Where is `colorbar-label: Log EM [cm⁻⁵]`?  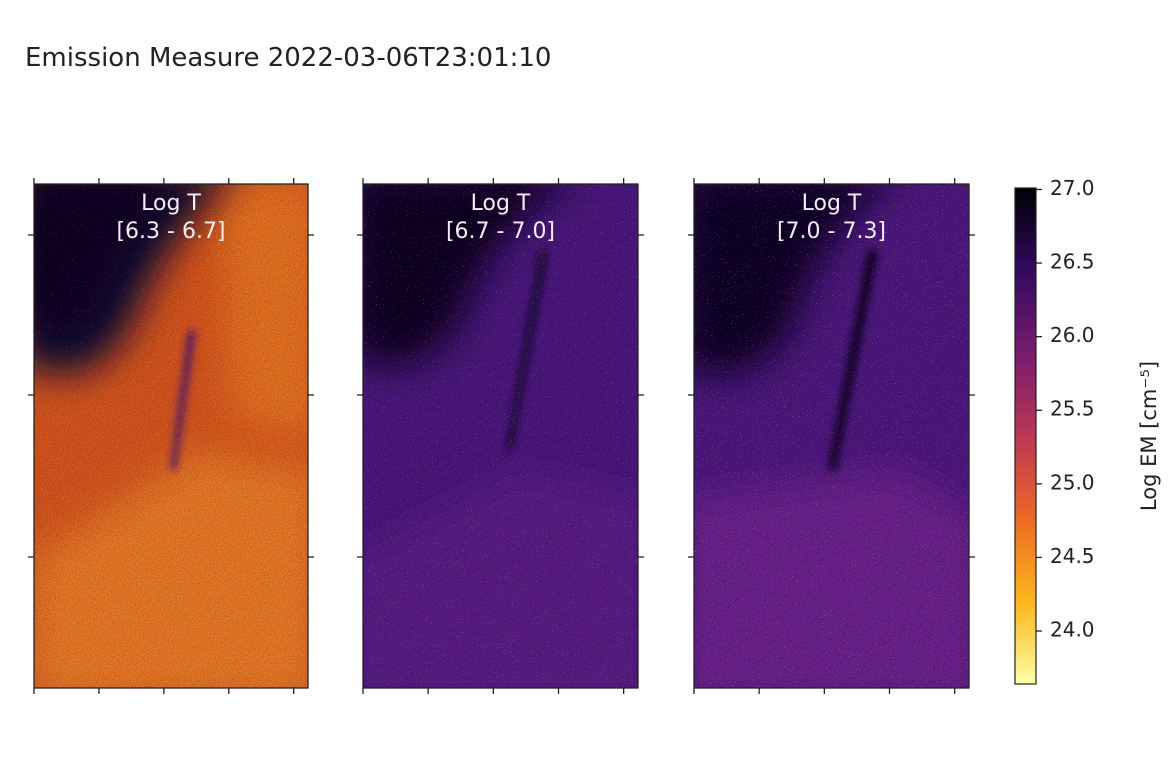
colorbar-label: Log EM [cm⁻⁵] is located at coordinates (1149, 436).